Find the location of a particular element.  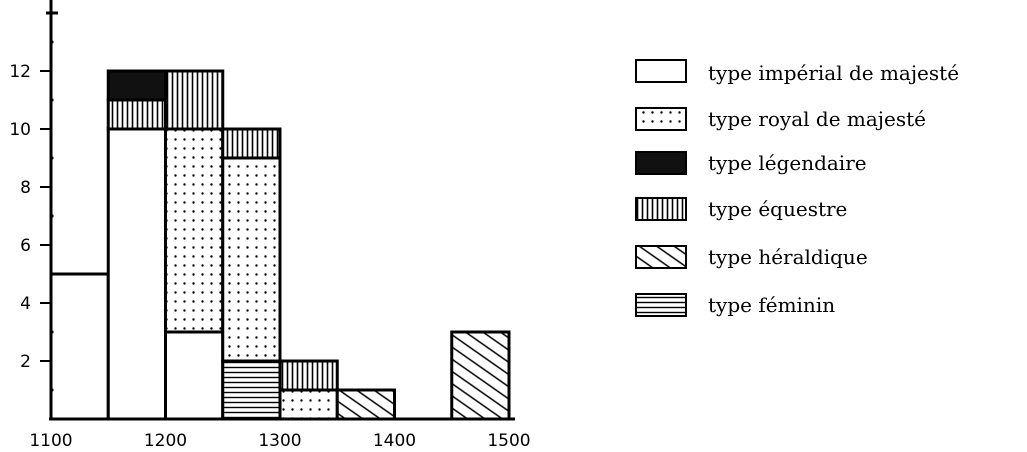

legend-item-feminin: type féminin is located at coordinates (735, 305).